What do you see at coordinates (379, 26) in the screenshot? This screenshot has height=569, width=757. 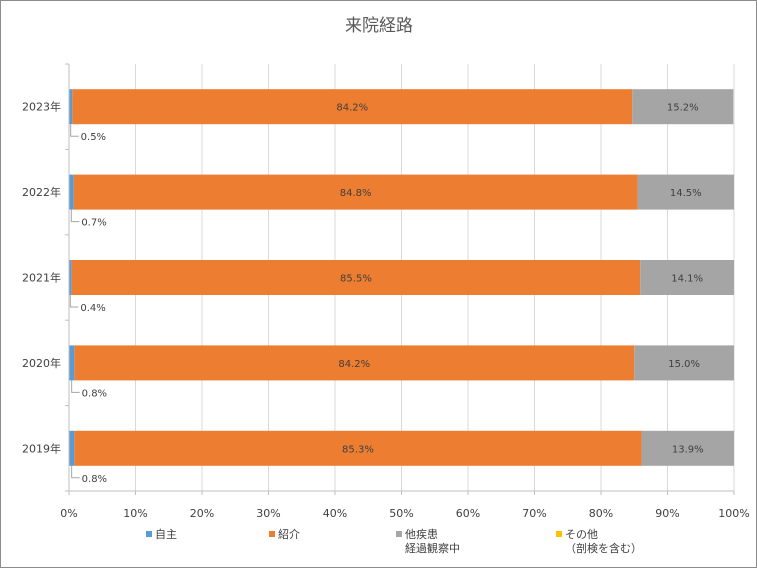 I see `chart-title: 来院経路` at bounding box center [379, 26].